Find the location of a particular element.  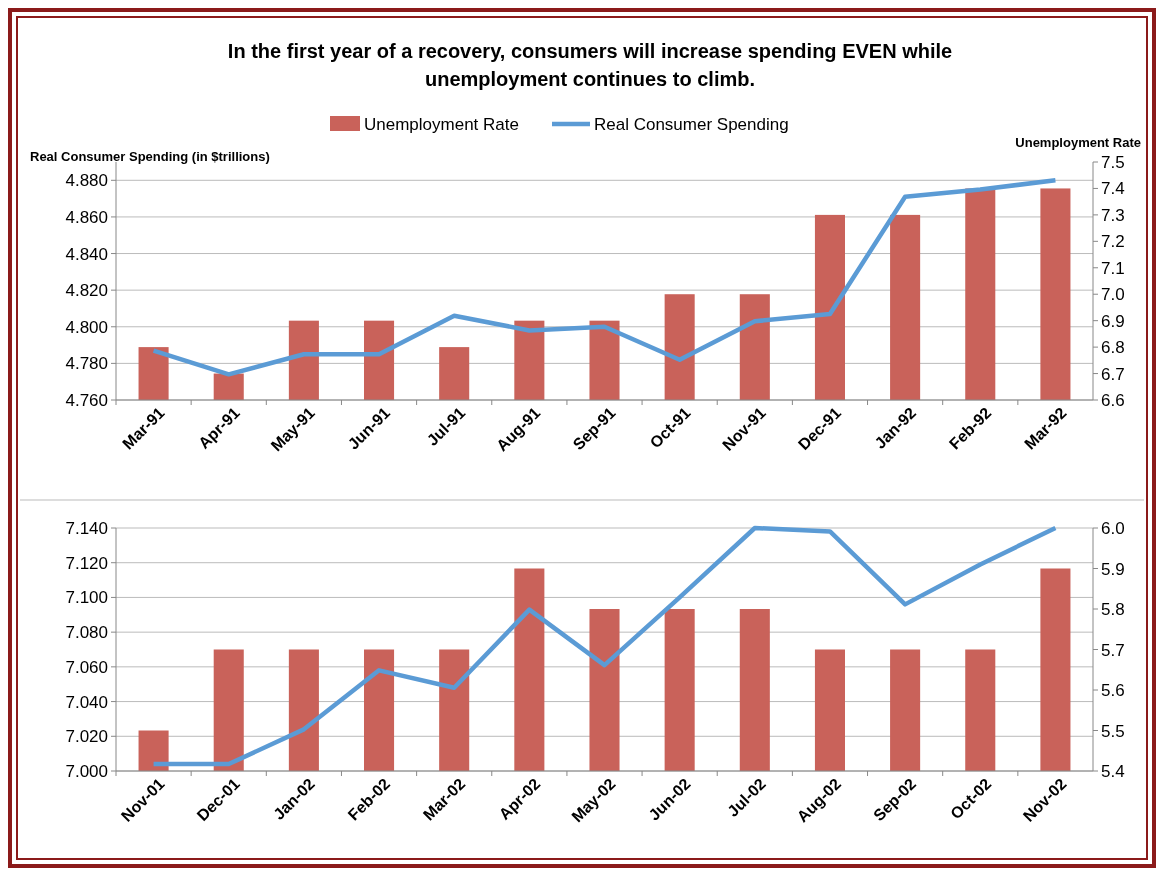

y2-tick-label: 6.7 is located at coordinates (1113, 374).